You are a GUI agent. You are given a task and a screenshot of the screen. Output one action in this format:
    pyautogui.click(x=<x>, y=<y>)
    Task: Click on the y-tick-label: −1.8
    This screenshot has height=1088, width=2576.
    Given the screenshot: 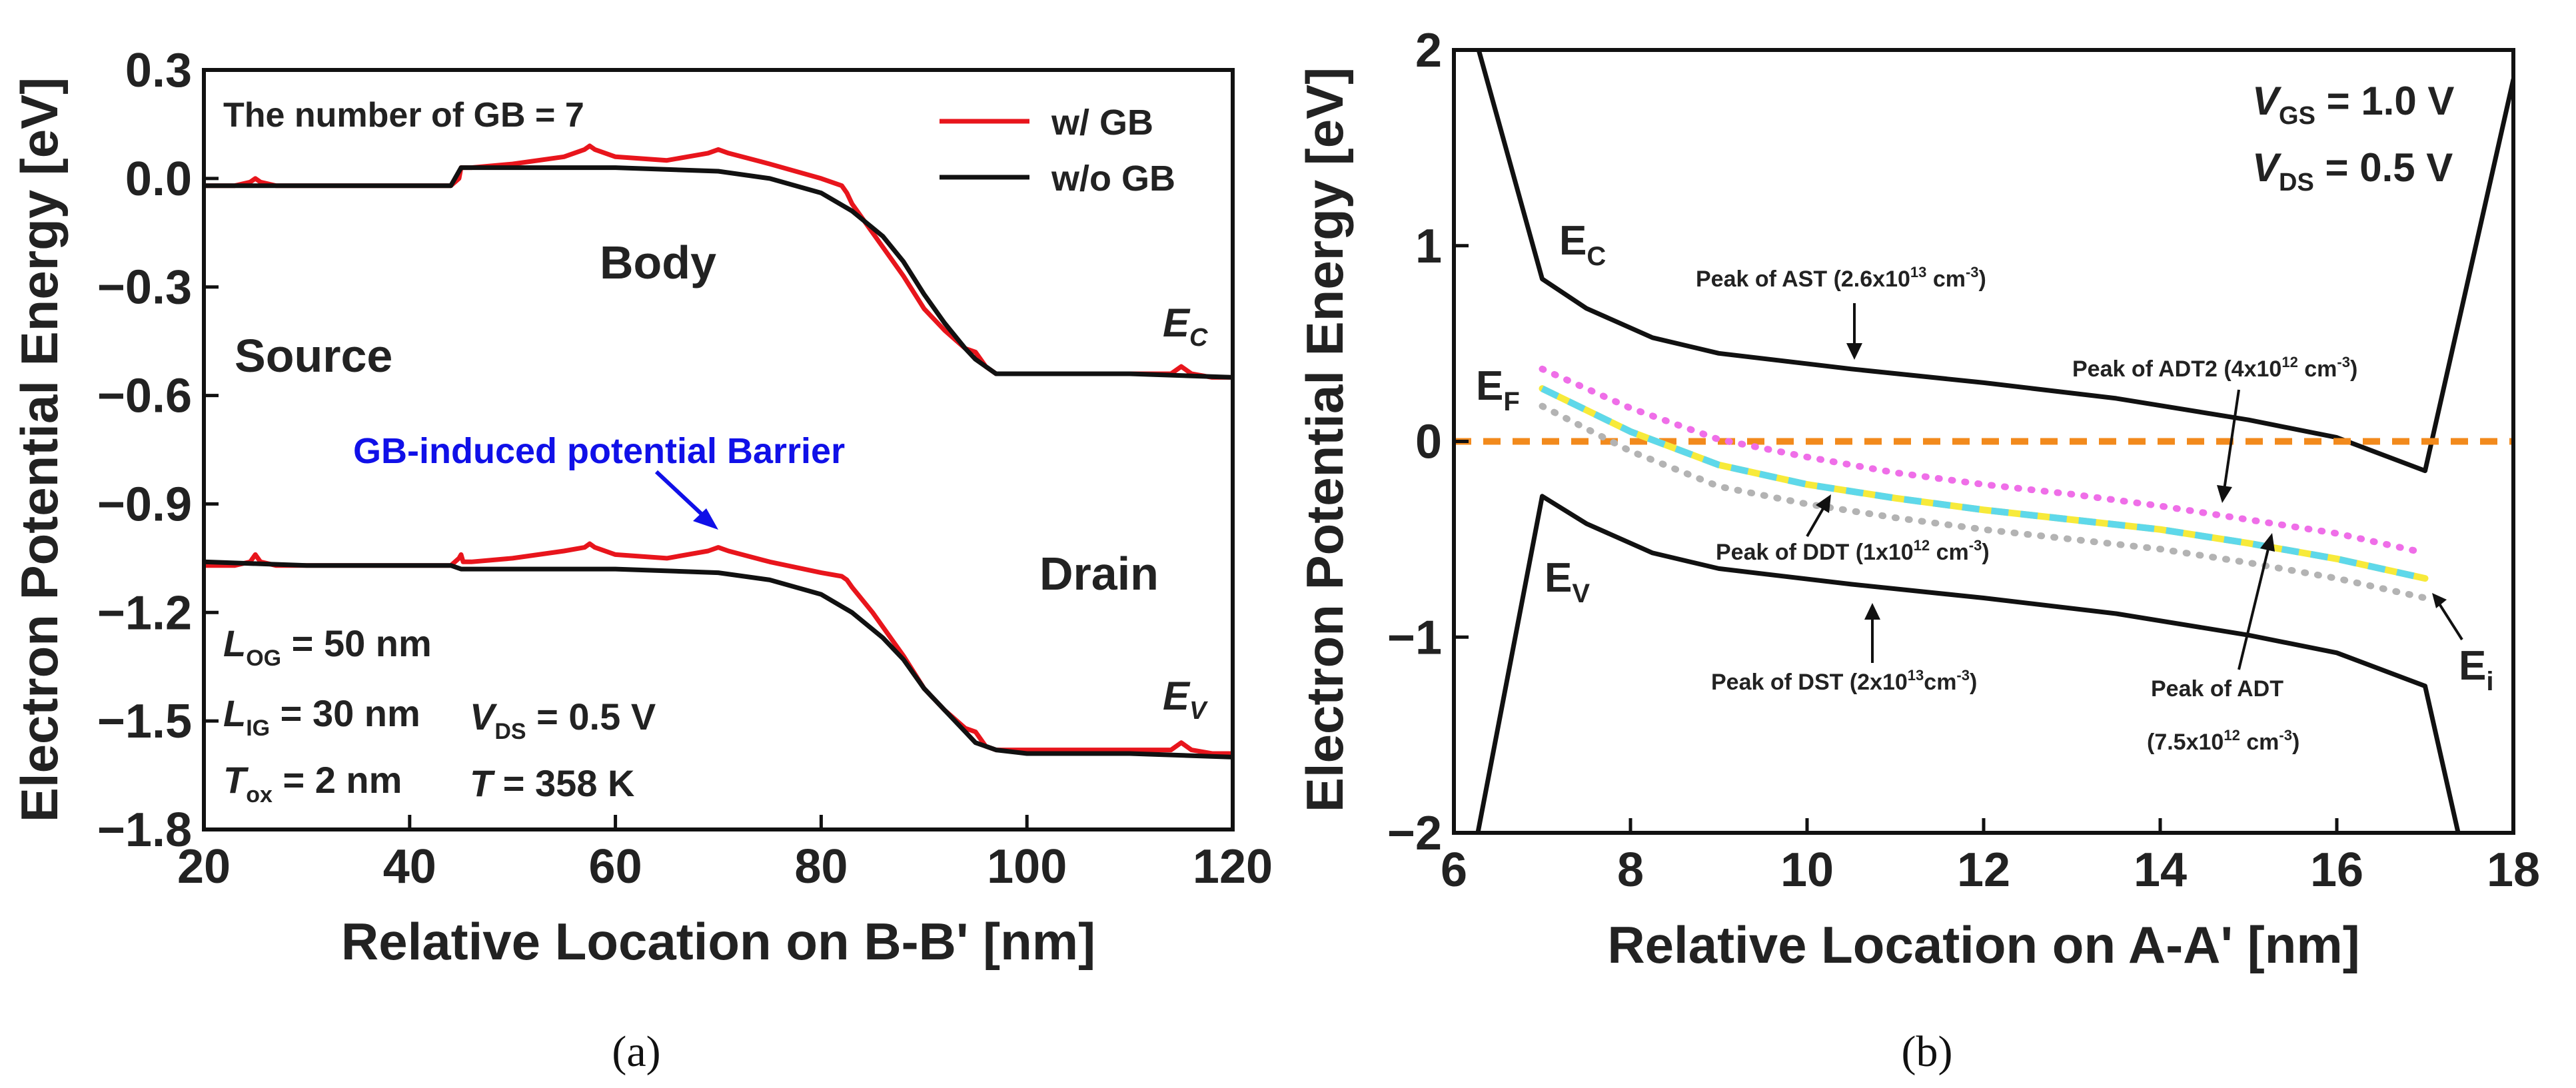 What is the action you would take?
    pyautogui.click(x=144, y=830)
    